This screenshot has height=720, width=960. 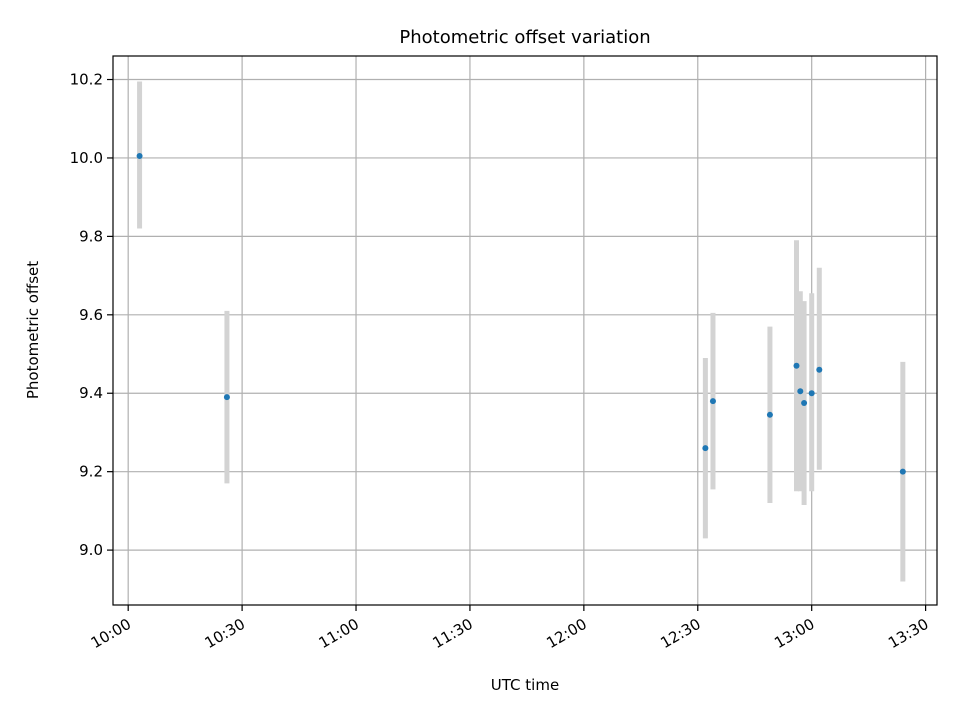 I want to click on y-tick-label: 9.6, so click(x=91, y=315).